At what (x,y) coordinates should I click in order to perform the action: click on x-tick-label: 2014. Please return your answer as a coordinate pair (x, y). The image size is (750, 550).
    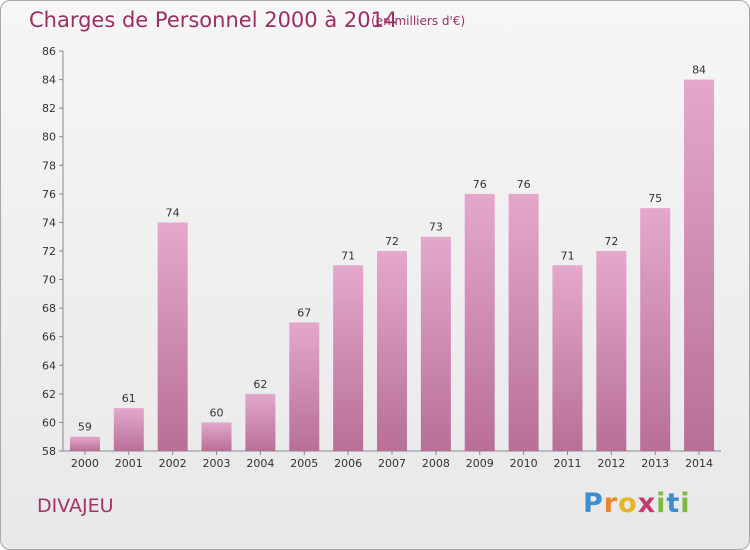
    Looking at the image, I should click on (699, 463).